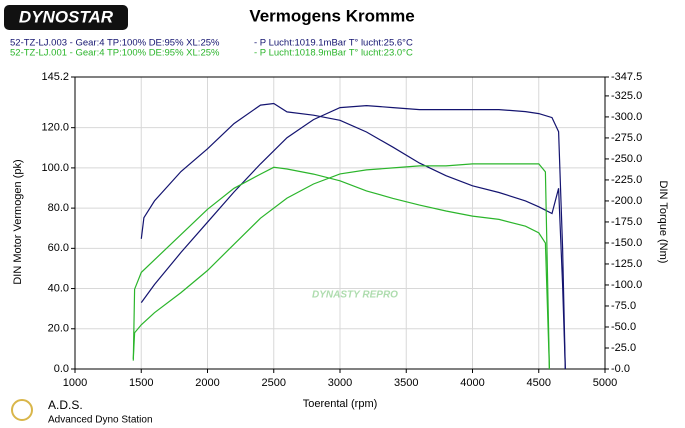  Describe the element at coordinates (626, 159) in the screenshot. I see `y2-tick-label: -250.0` at that location.